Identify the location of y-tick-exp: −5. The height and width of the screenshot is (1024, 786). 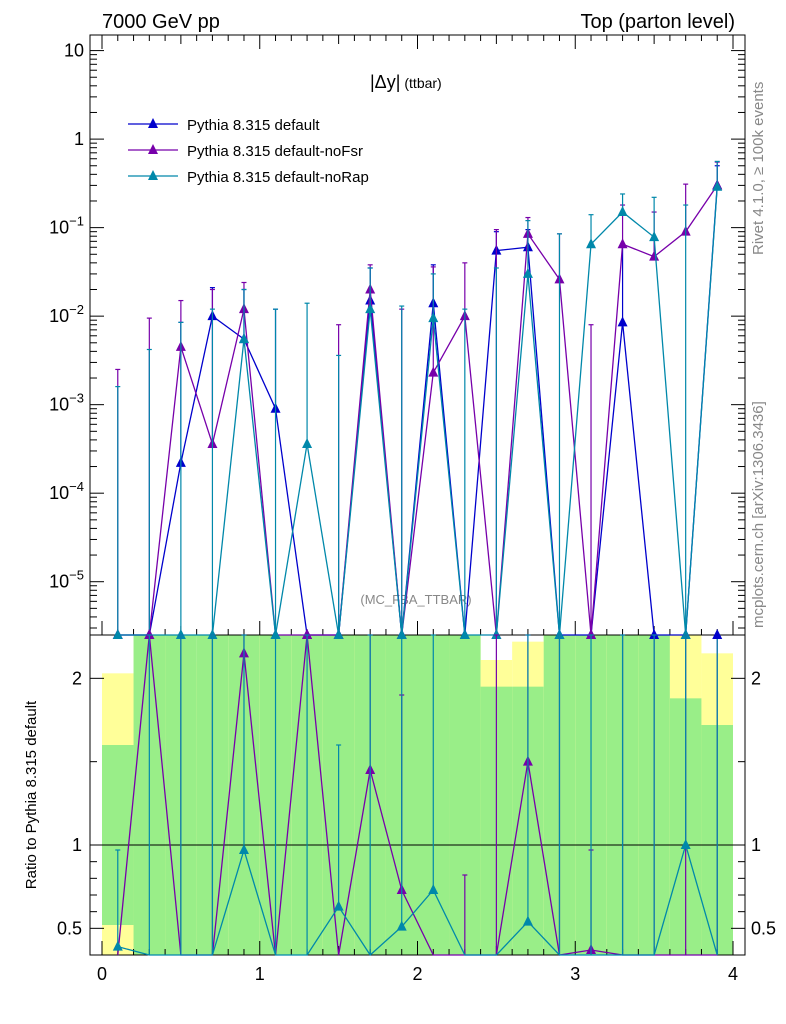
(76, 575).